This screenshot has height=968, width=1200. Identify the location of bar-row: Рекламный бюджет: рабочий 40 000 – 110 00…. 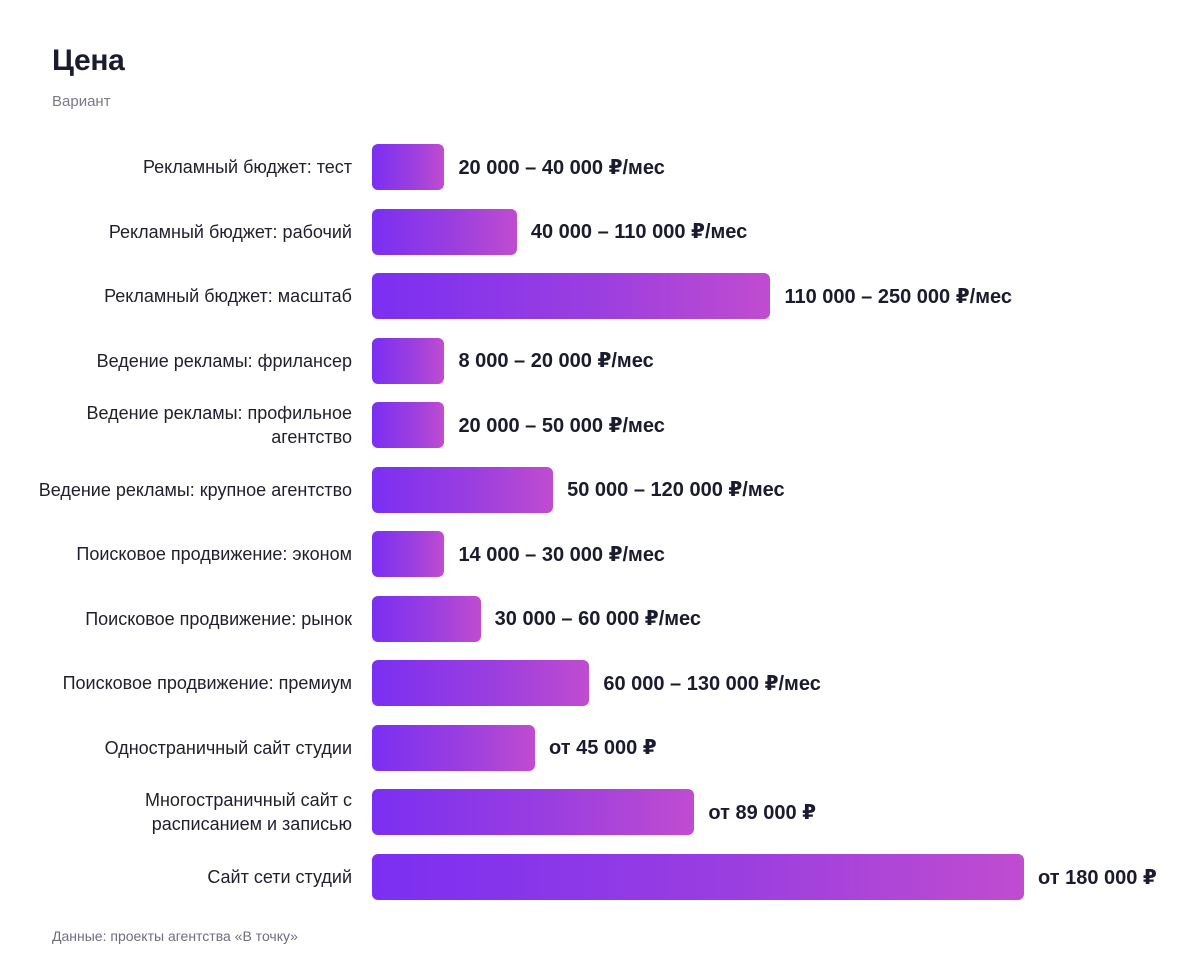
(600, 231).